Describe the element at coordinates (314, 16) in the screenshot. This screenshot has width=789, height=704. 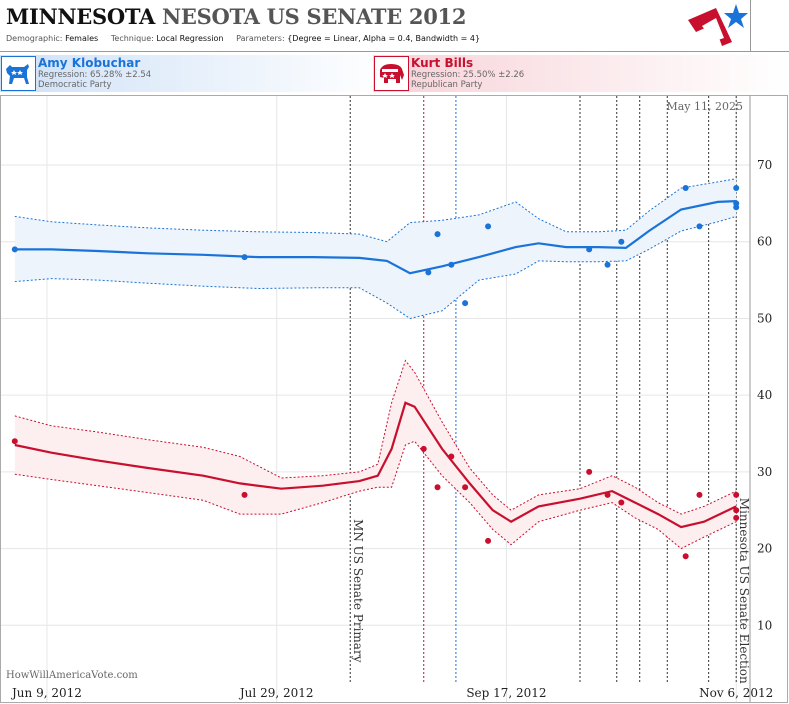
I see `title-race: NESOTA US SENATE 2012` at that location.